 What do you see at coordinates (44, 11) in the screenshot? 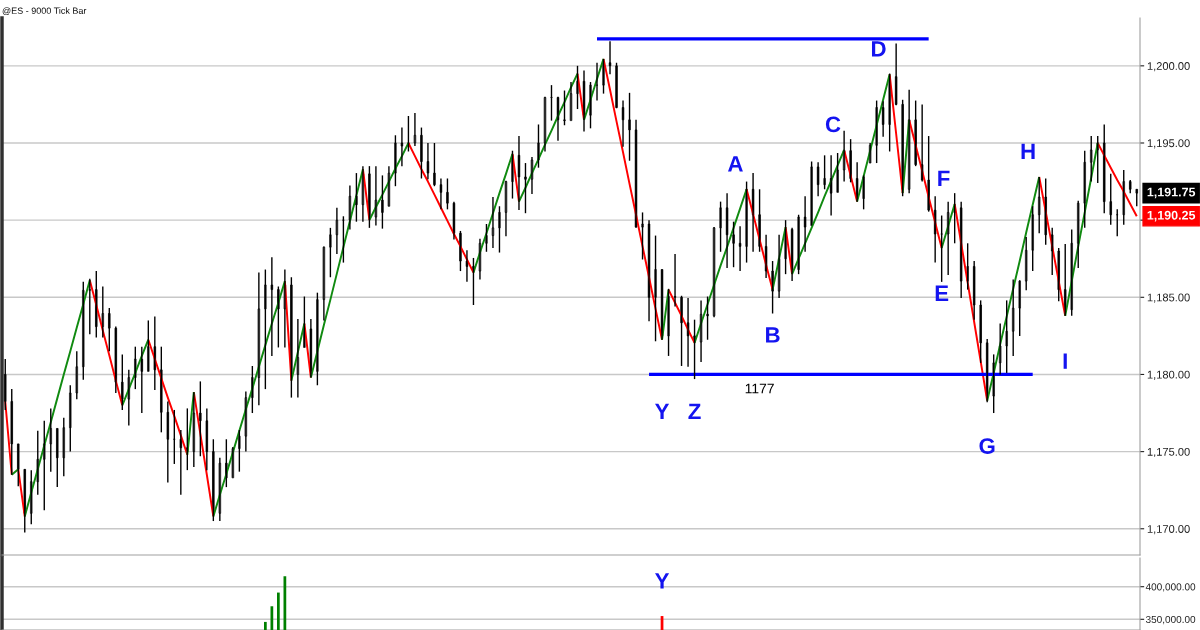
I see `chart-title: @ES - 9000 Tick Bar` at bounding box center [44, 11].